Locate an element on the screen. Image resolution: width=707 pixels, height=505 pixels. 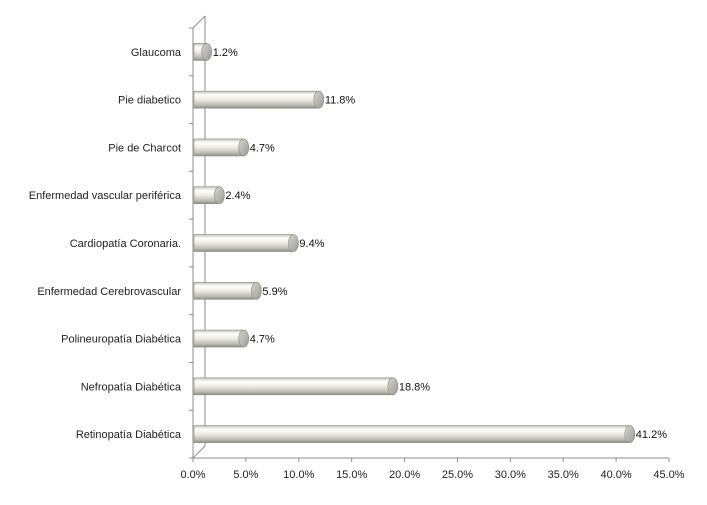
category-label: Enfermedad vascular periférica is located at coordinates (105, 196).